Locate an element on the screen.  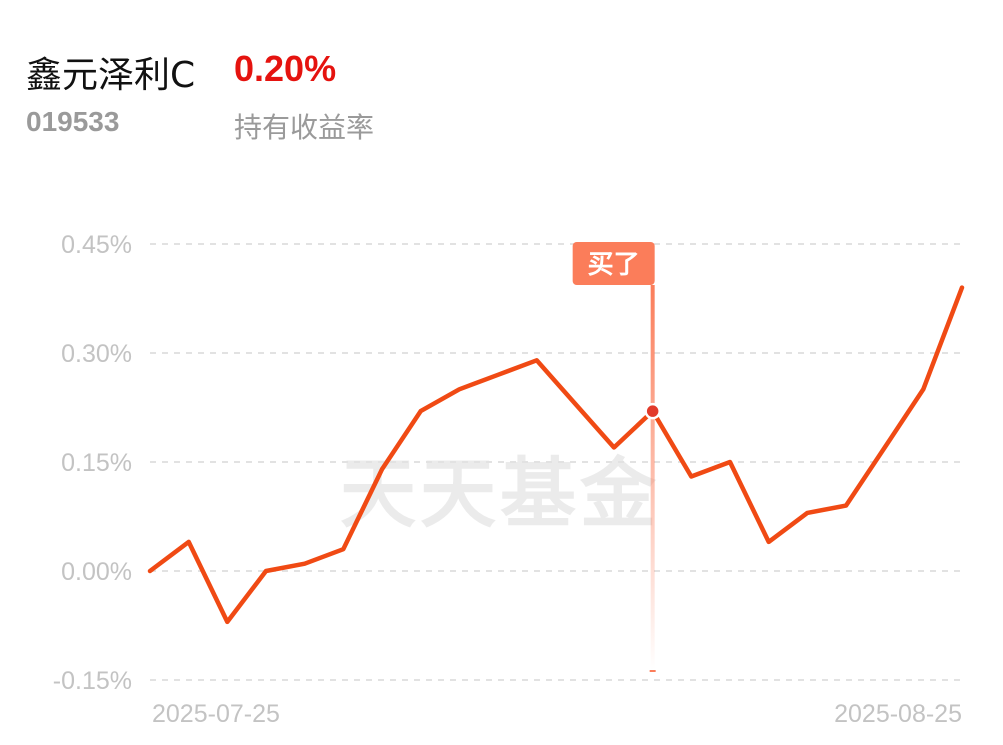
holding-return-value: 0.20% is located at coordinates (285, 68).